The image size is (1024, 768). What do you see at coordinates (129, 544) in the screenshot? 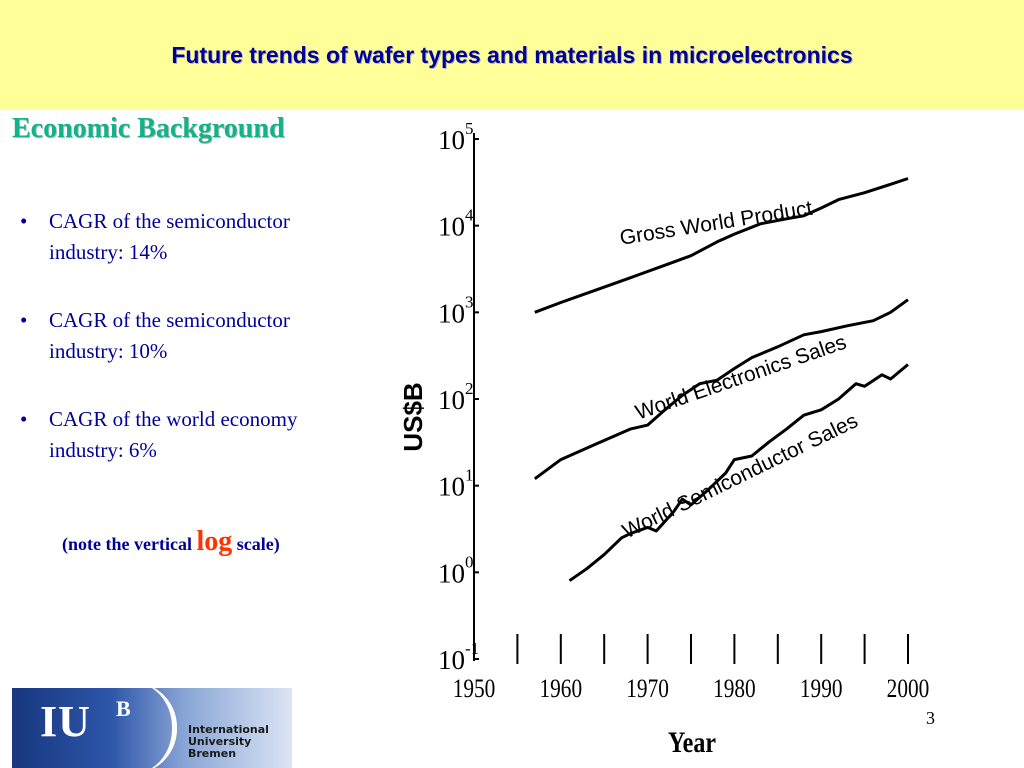
I see `note-text-before: (note the vertical` at bounding box center [129, 544].